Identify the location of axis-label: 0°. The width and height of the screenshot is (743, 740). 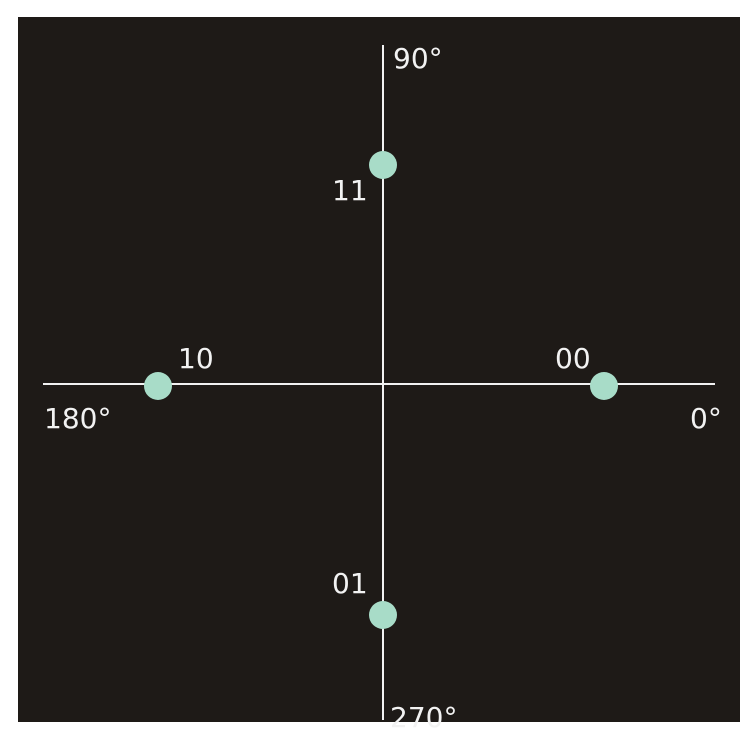
(706, 418).